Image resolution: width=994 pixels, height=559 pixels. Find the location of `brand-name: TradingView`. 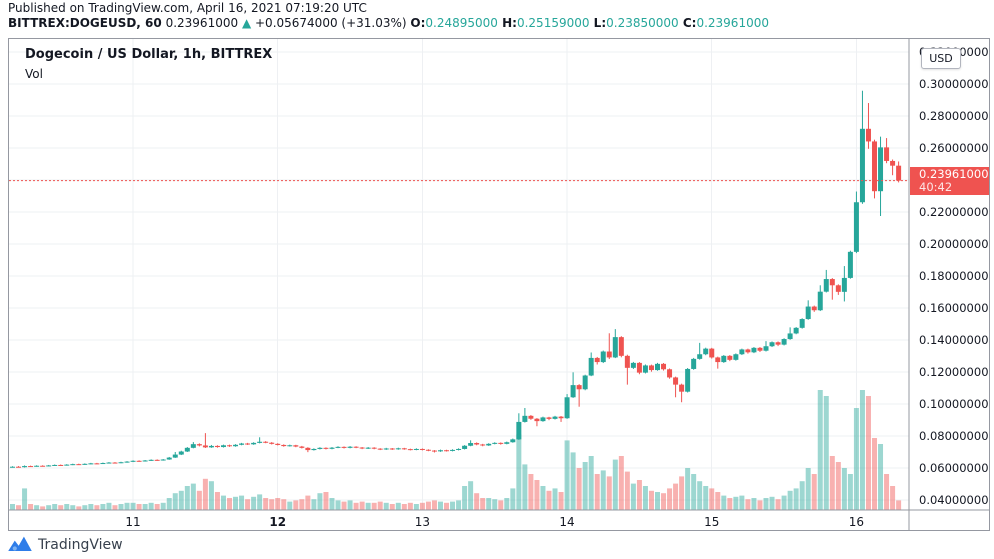

brand-name: TradingView is located at coordinates (80, 544).